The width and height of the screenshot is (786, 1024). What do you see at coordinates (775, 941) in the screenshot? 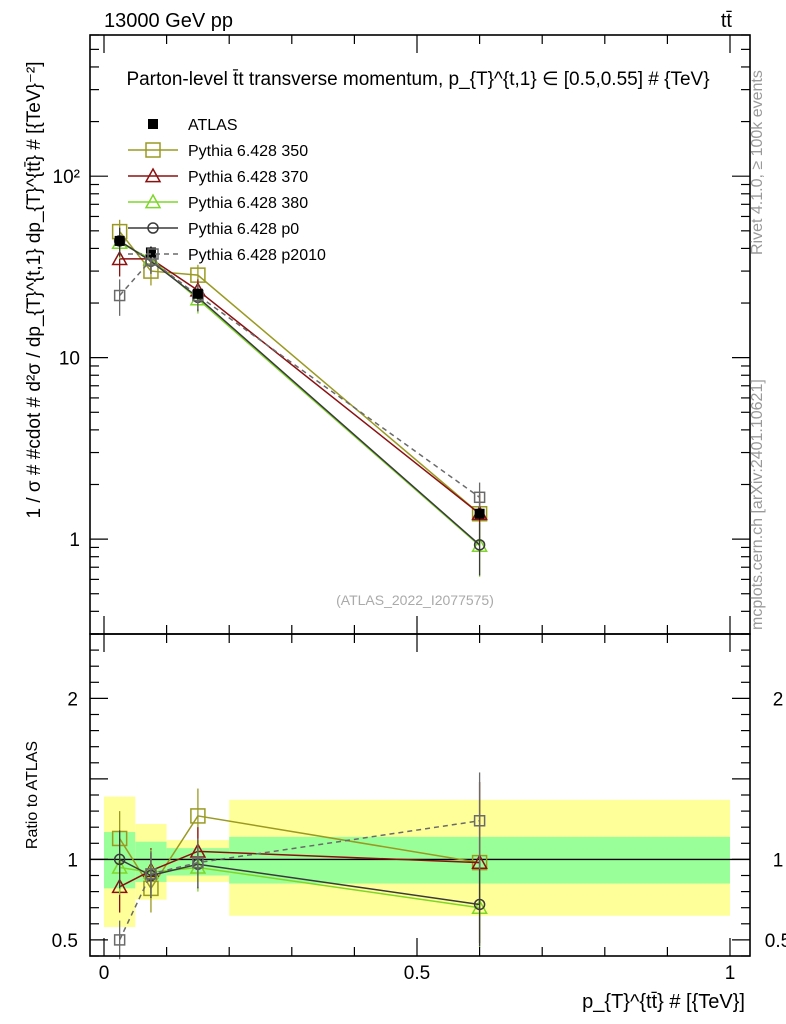
I see `ratio-y-tick-label-right: 0.5` at bounding box center [775, 941].